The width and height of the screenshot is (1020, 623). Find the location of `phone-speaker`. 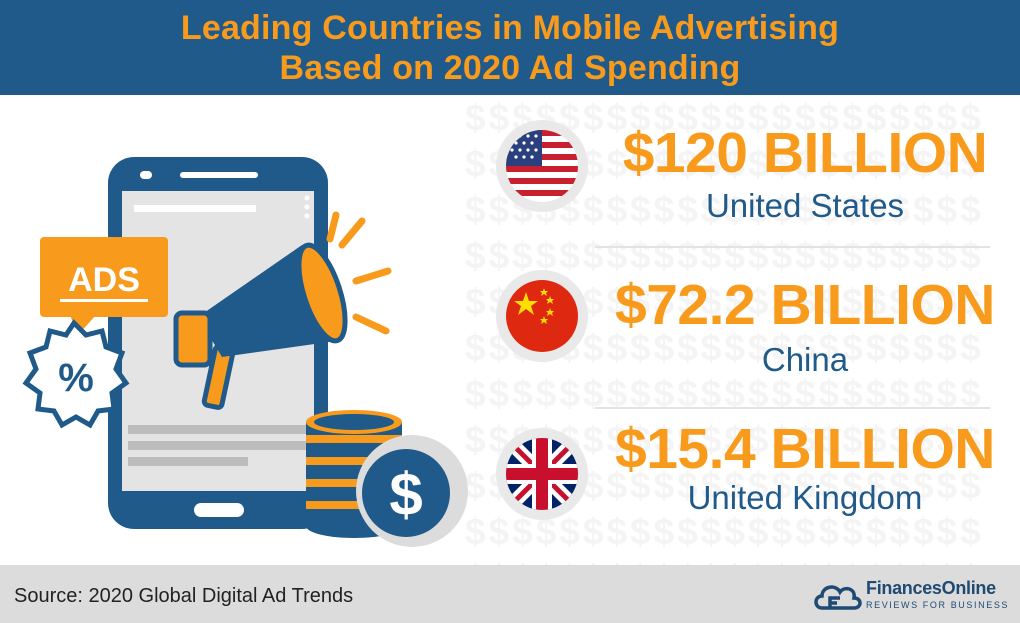

phone-speaker is located at coordinates (219, 175).